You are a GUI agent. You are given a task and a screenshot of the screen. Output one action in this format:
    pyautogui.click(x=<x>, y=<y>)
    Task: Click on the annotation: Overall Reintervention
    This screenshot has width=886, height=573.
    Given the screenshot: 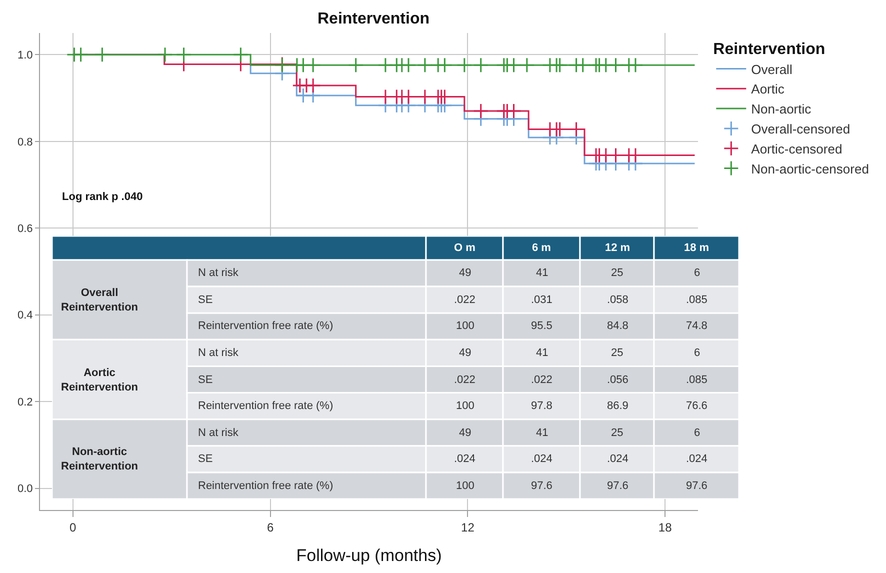 What is the action you would take?
    pyautogui.click(x=99, y=300)
    